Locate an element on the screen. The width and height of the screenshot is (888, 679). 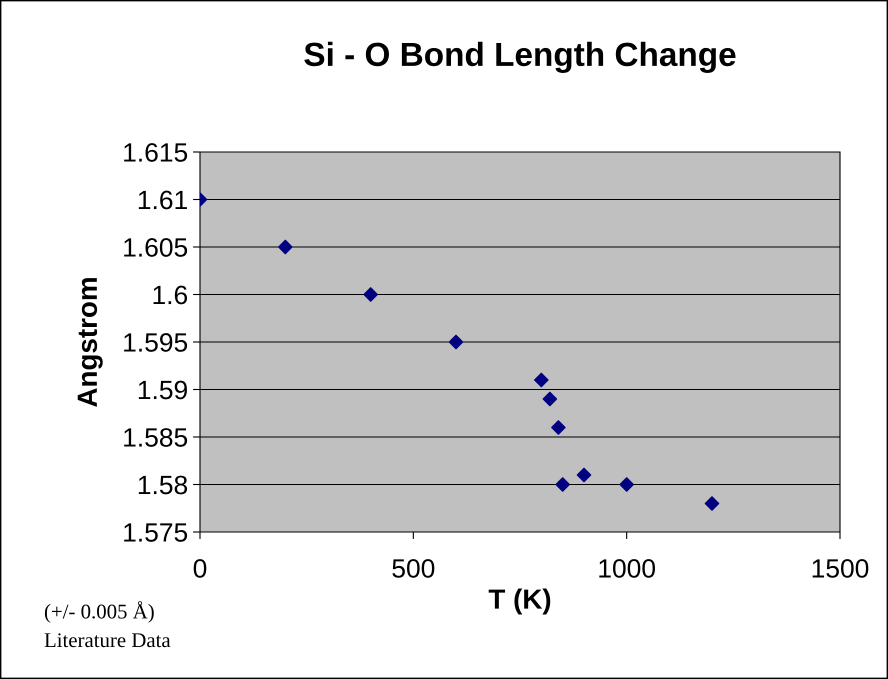
x-tick-label: 500 is located at coordinates (413, 568).